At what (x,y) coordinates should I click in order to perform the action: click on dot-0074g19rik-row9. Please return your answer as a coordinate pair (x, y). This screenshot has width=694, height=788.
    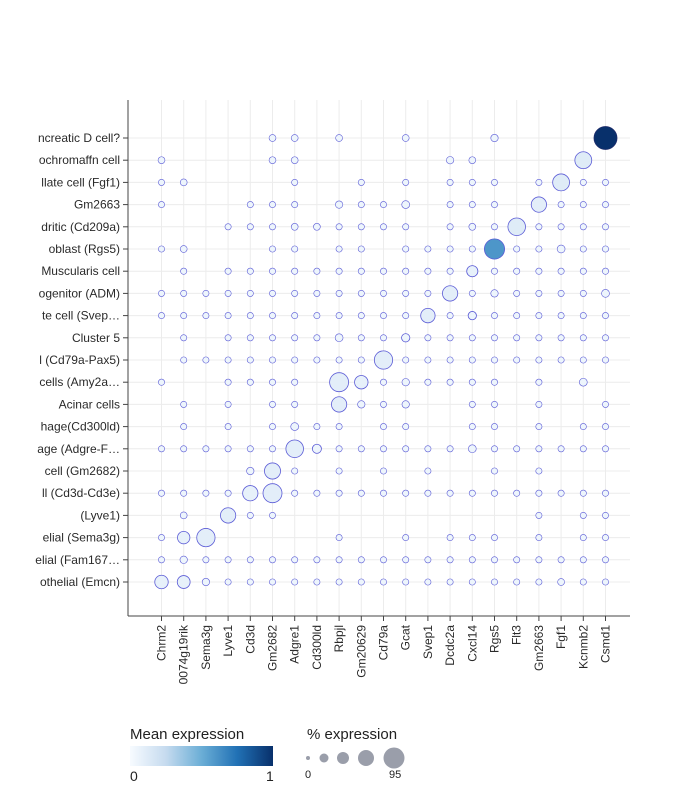
    Looking at the image, I should click on (184, 338).